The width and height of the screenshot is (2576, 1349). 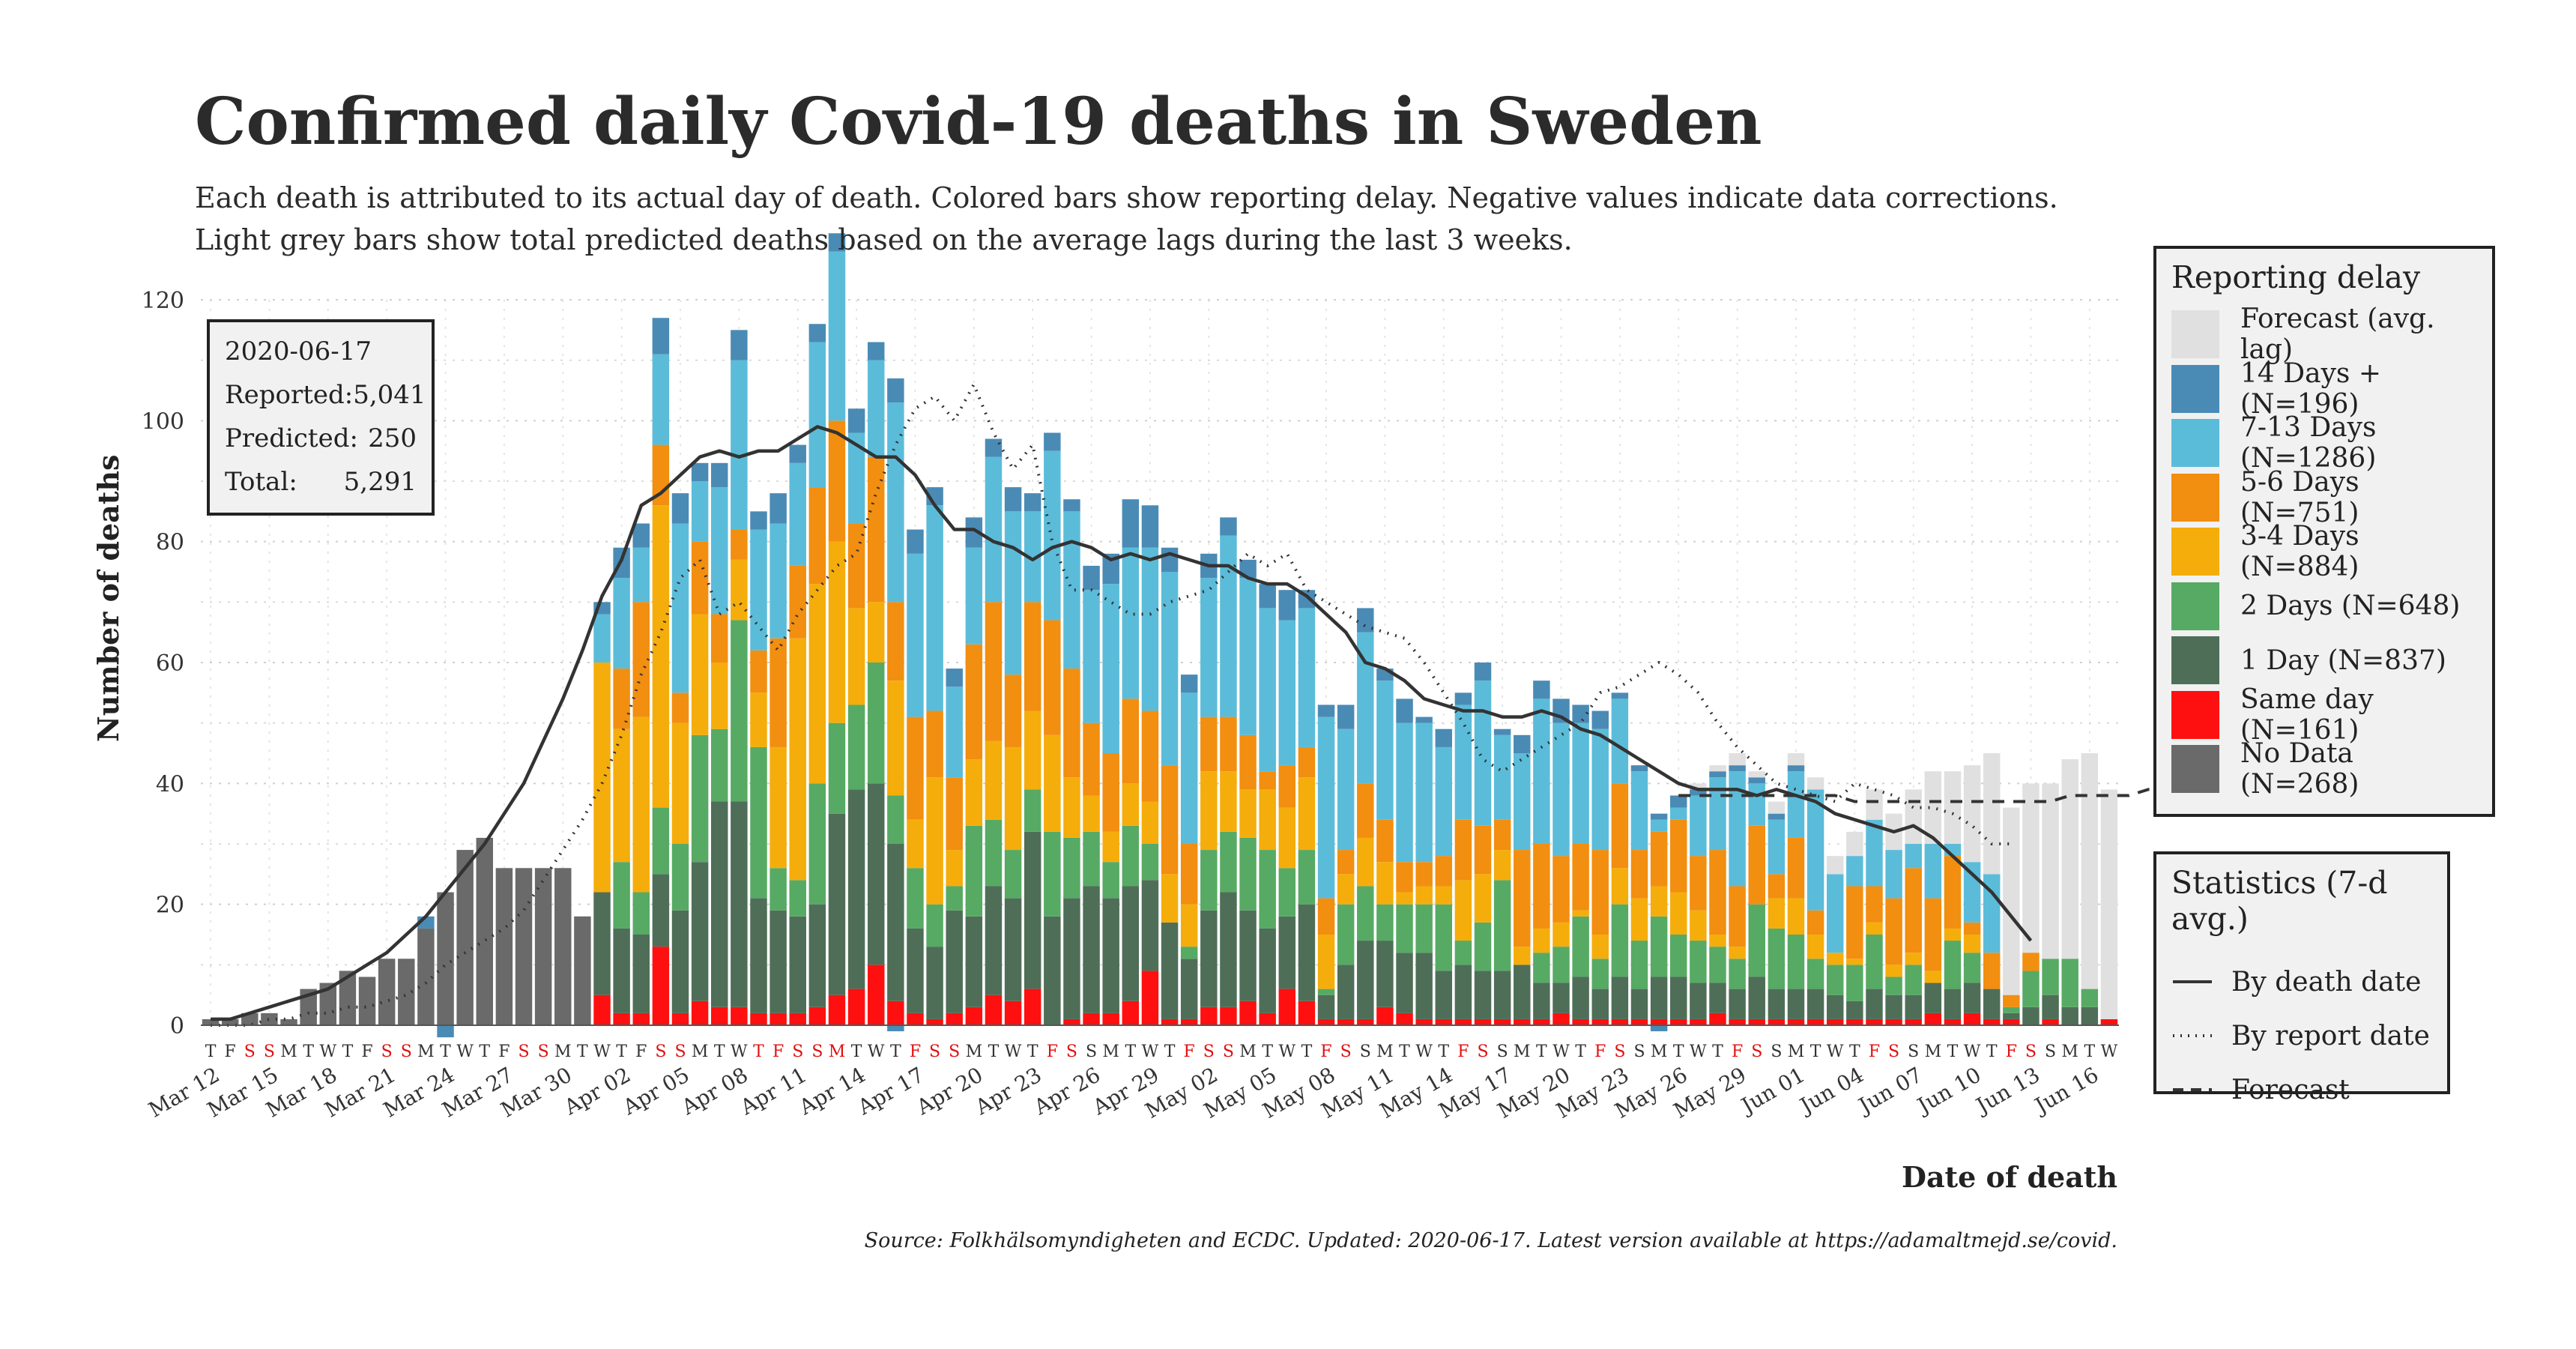 What do you see at coordinates (2343, 660) in the screenshot?
I see `legend-label: 1 Day (N=837)` at bounding box center [2343, 660].